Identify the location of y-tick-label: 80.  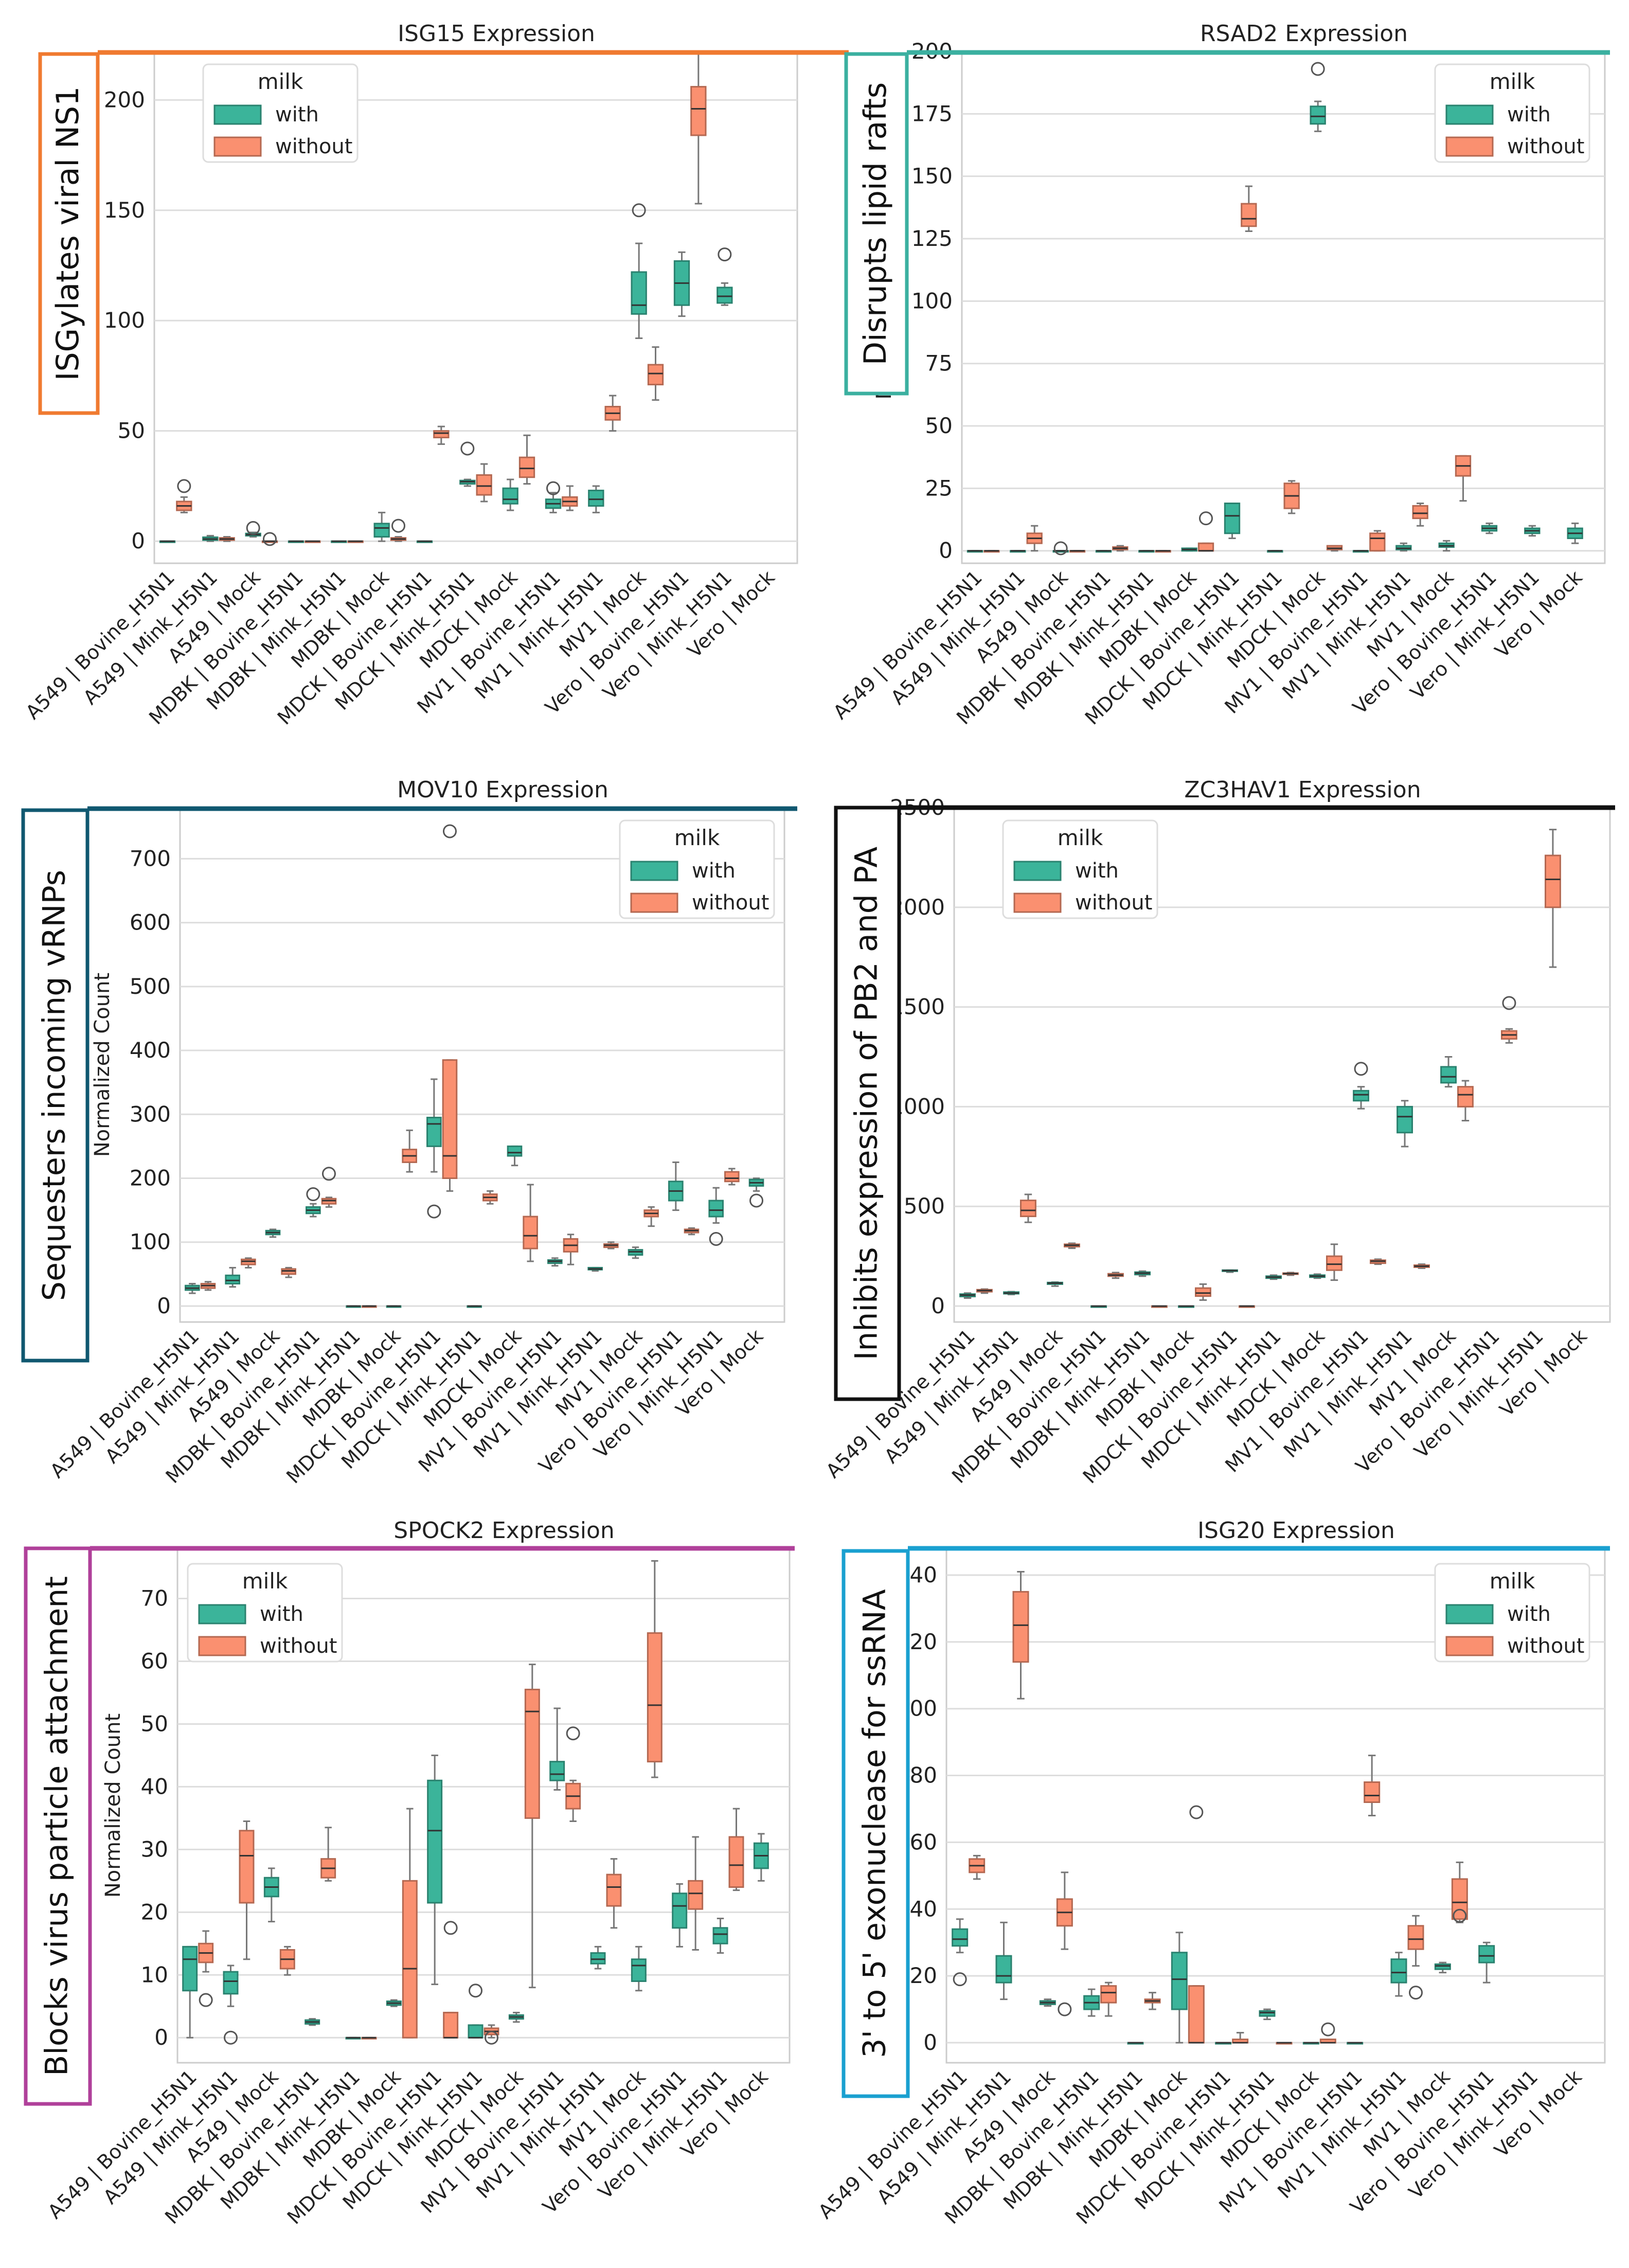
(923, 1775).